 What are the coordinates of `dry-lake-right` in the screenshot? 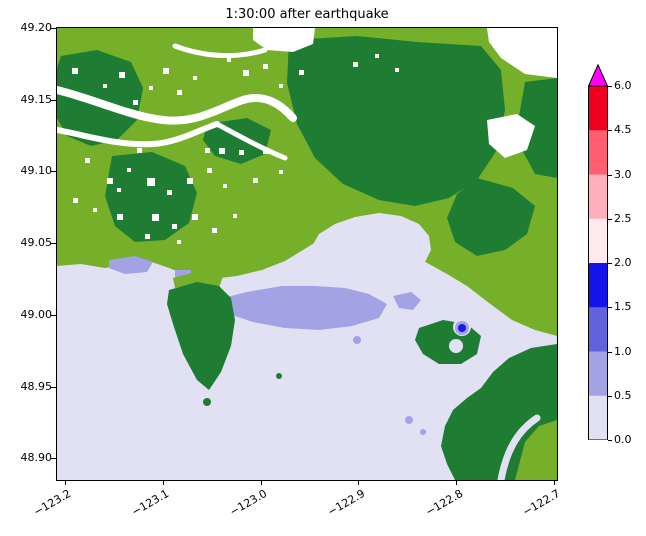 It's located at (511, 136).